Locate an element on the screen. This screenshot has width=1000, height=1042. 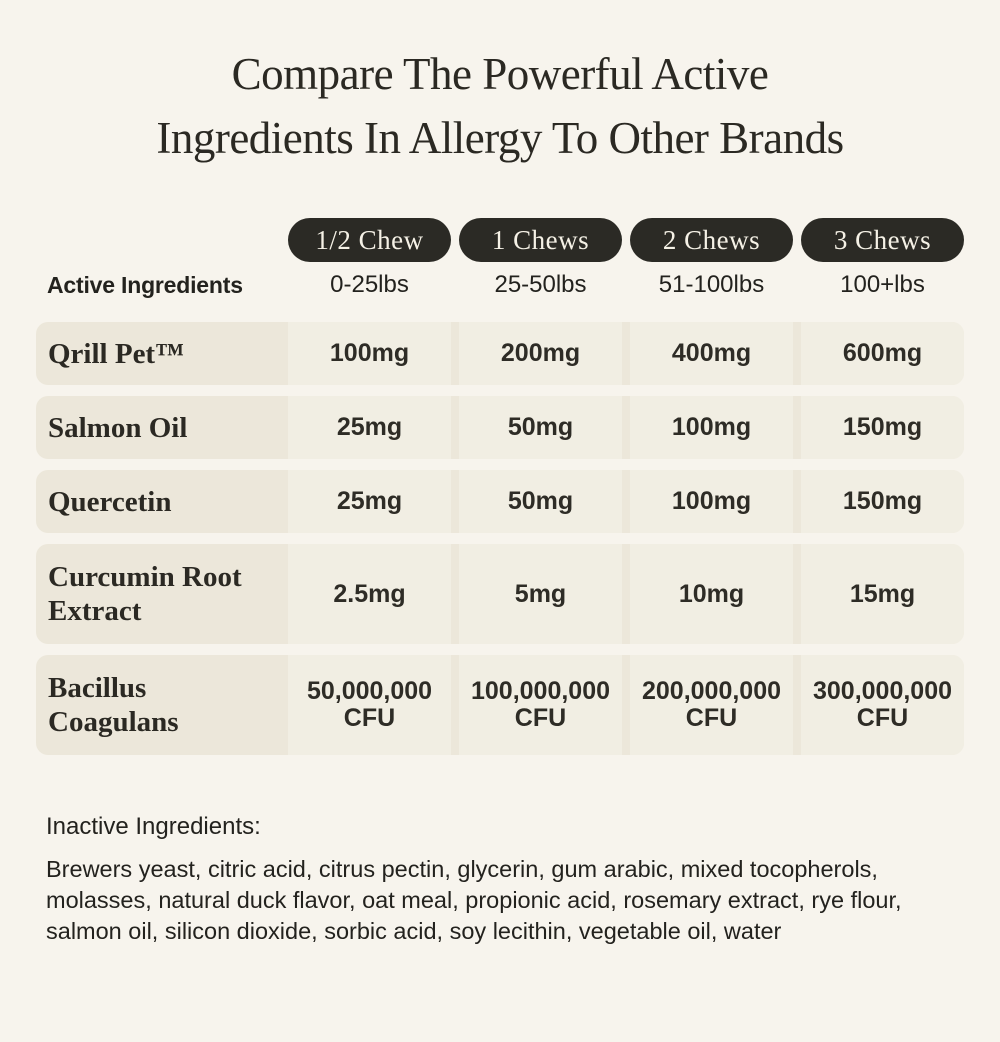
ingredient-name: Curcumin Root Extract is located at coordinates (145, 594).